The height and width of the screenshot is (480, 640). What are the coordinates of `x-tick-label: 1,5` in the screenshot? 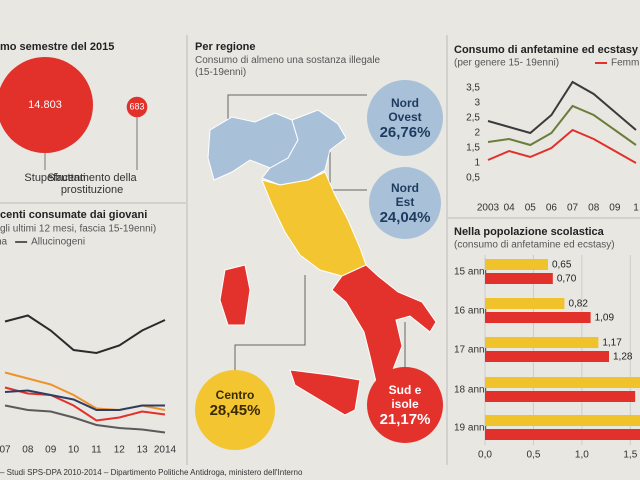 It's located at (630, 455).